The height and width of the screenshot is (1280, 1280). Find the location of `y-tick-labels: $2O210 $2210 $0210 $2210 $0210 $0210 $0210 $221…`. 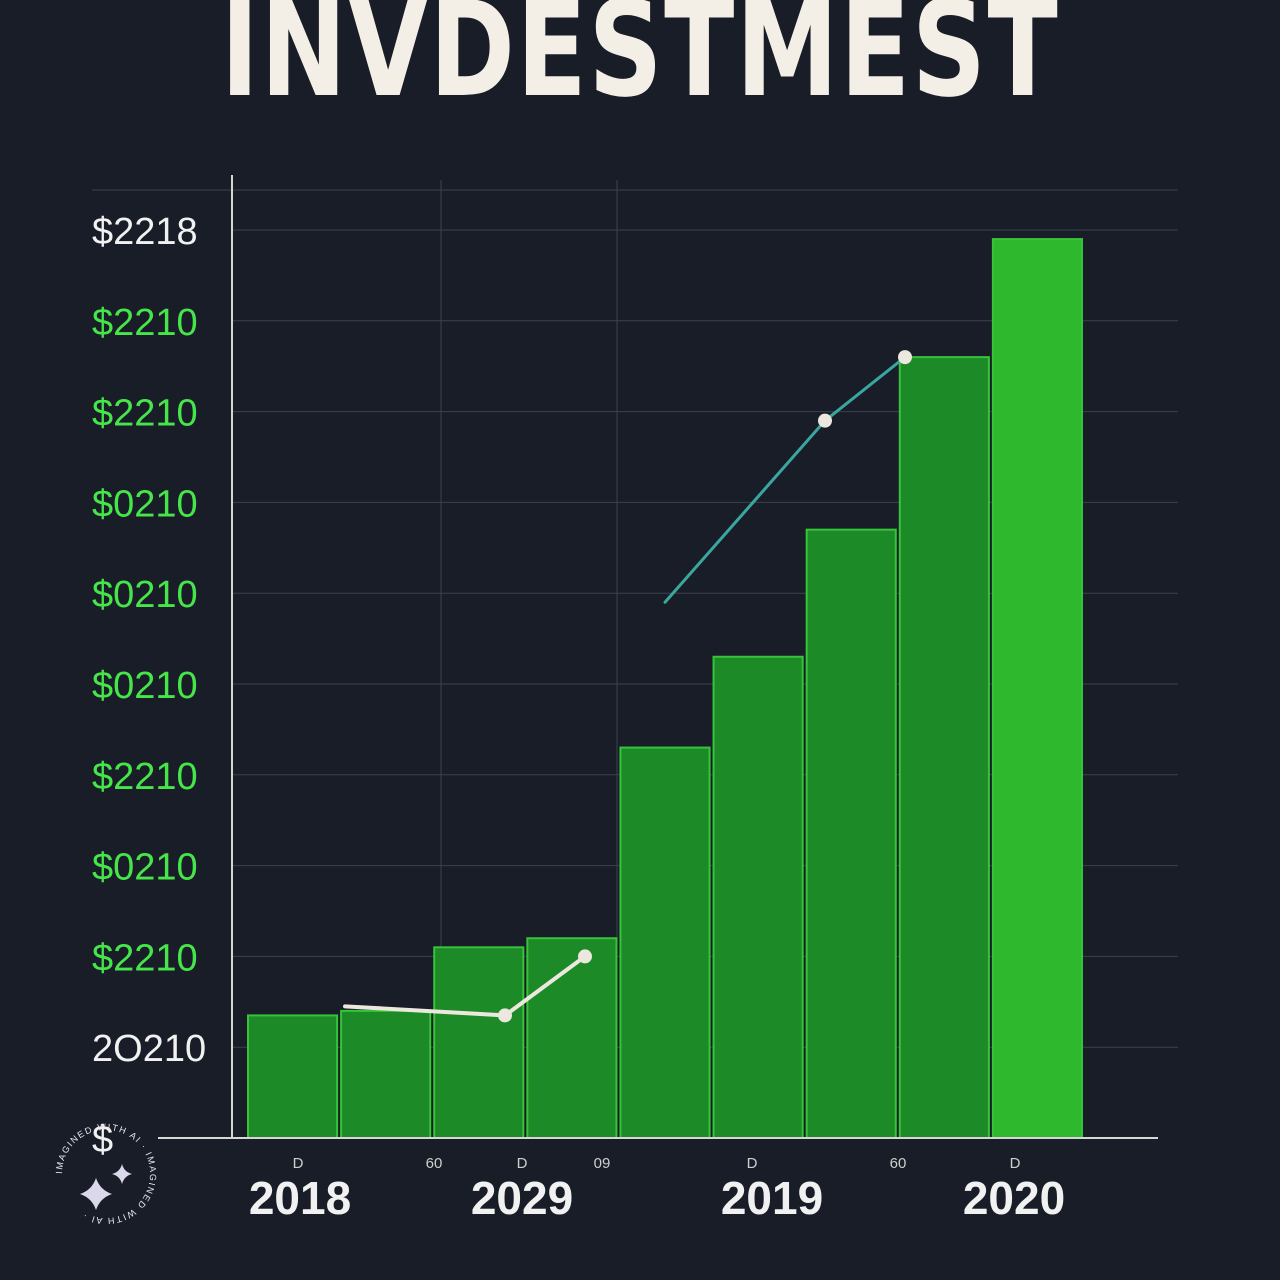

y-tick-labels: $2O210 $2210 $0210 $2210 $0210 $0210 $0210 $221… is located at coordinates (149, 686).